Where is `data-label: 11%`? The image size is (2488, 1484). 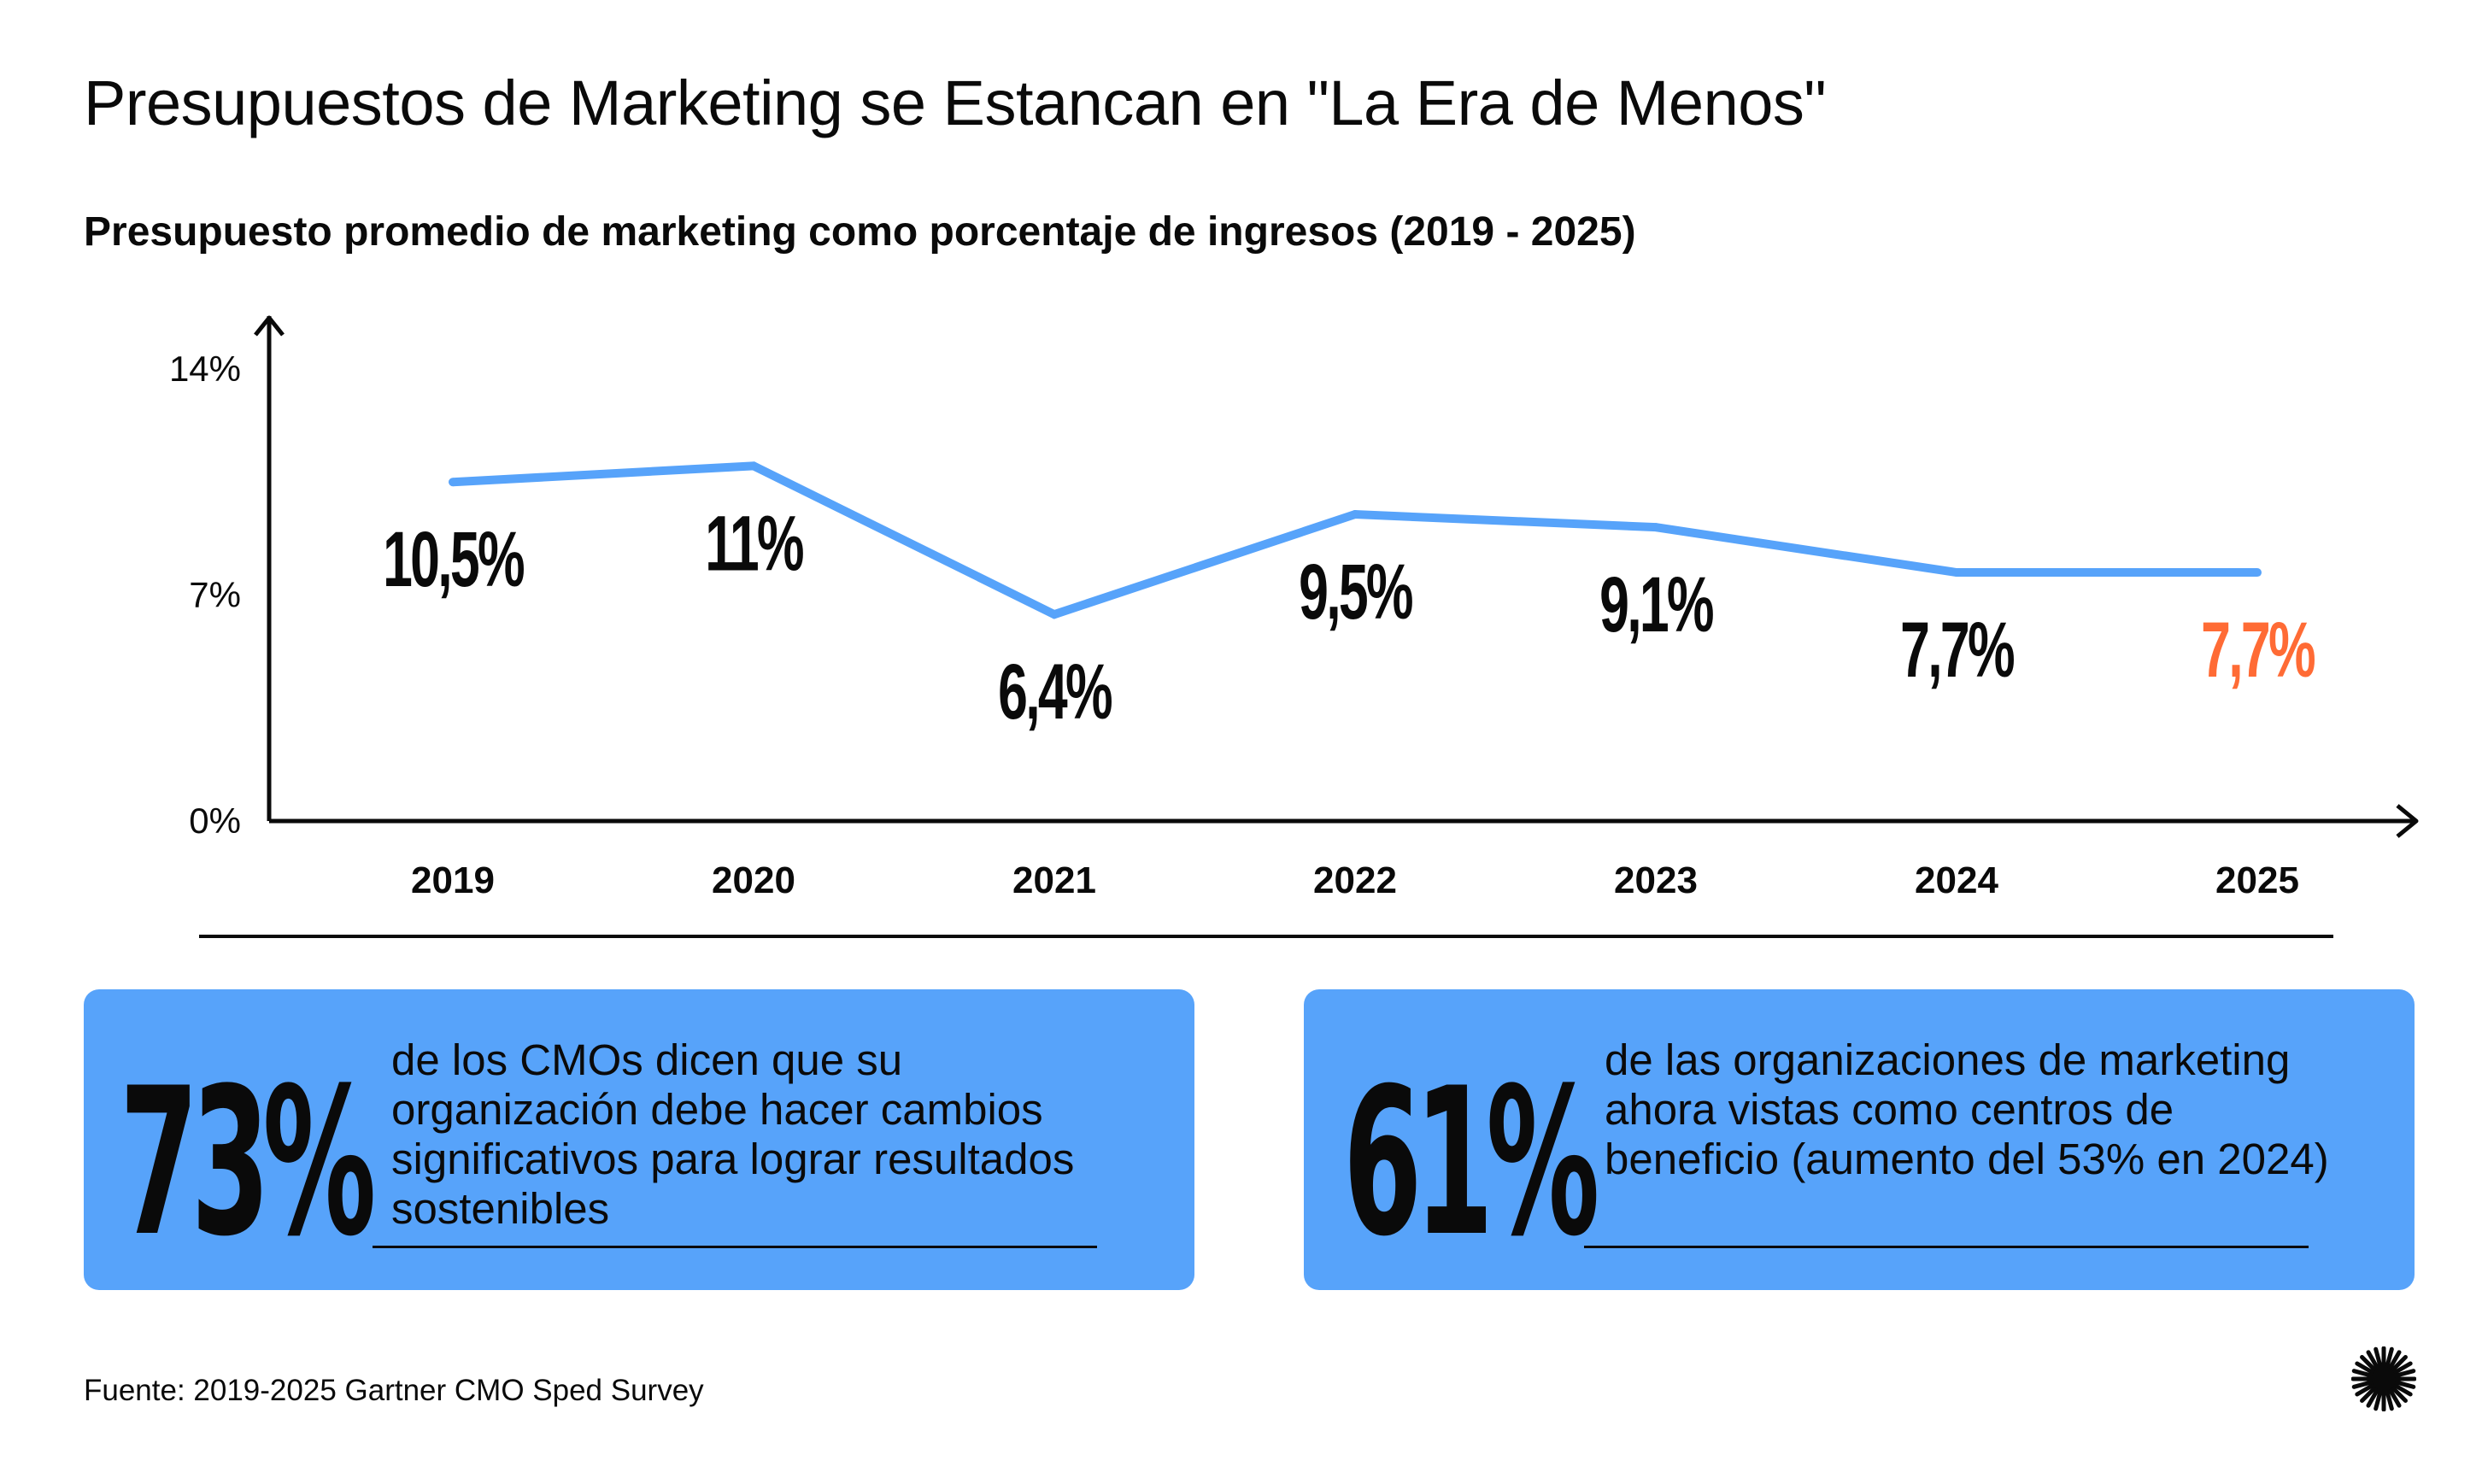 data-label: 11% is located at coordinates (754, 543).